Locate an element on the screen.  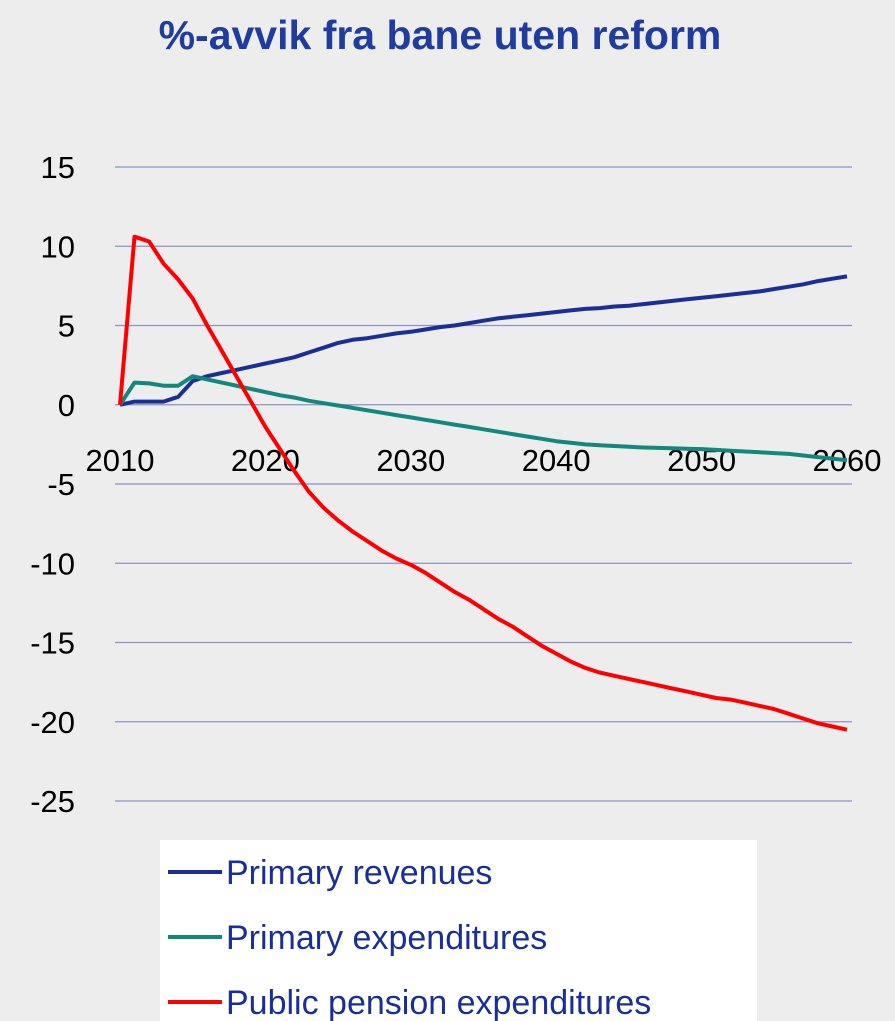
y-tick-label: -15 is located at coordinates (52, 643).